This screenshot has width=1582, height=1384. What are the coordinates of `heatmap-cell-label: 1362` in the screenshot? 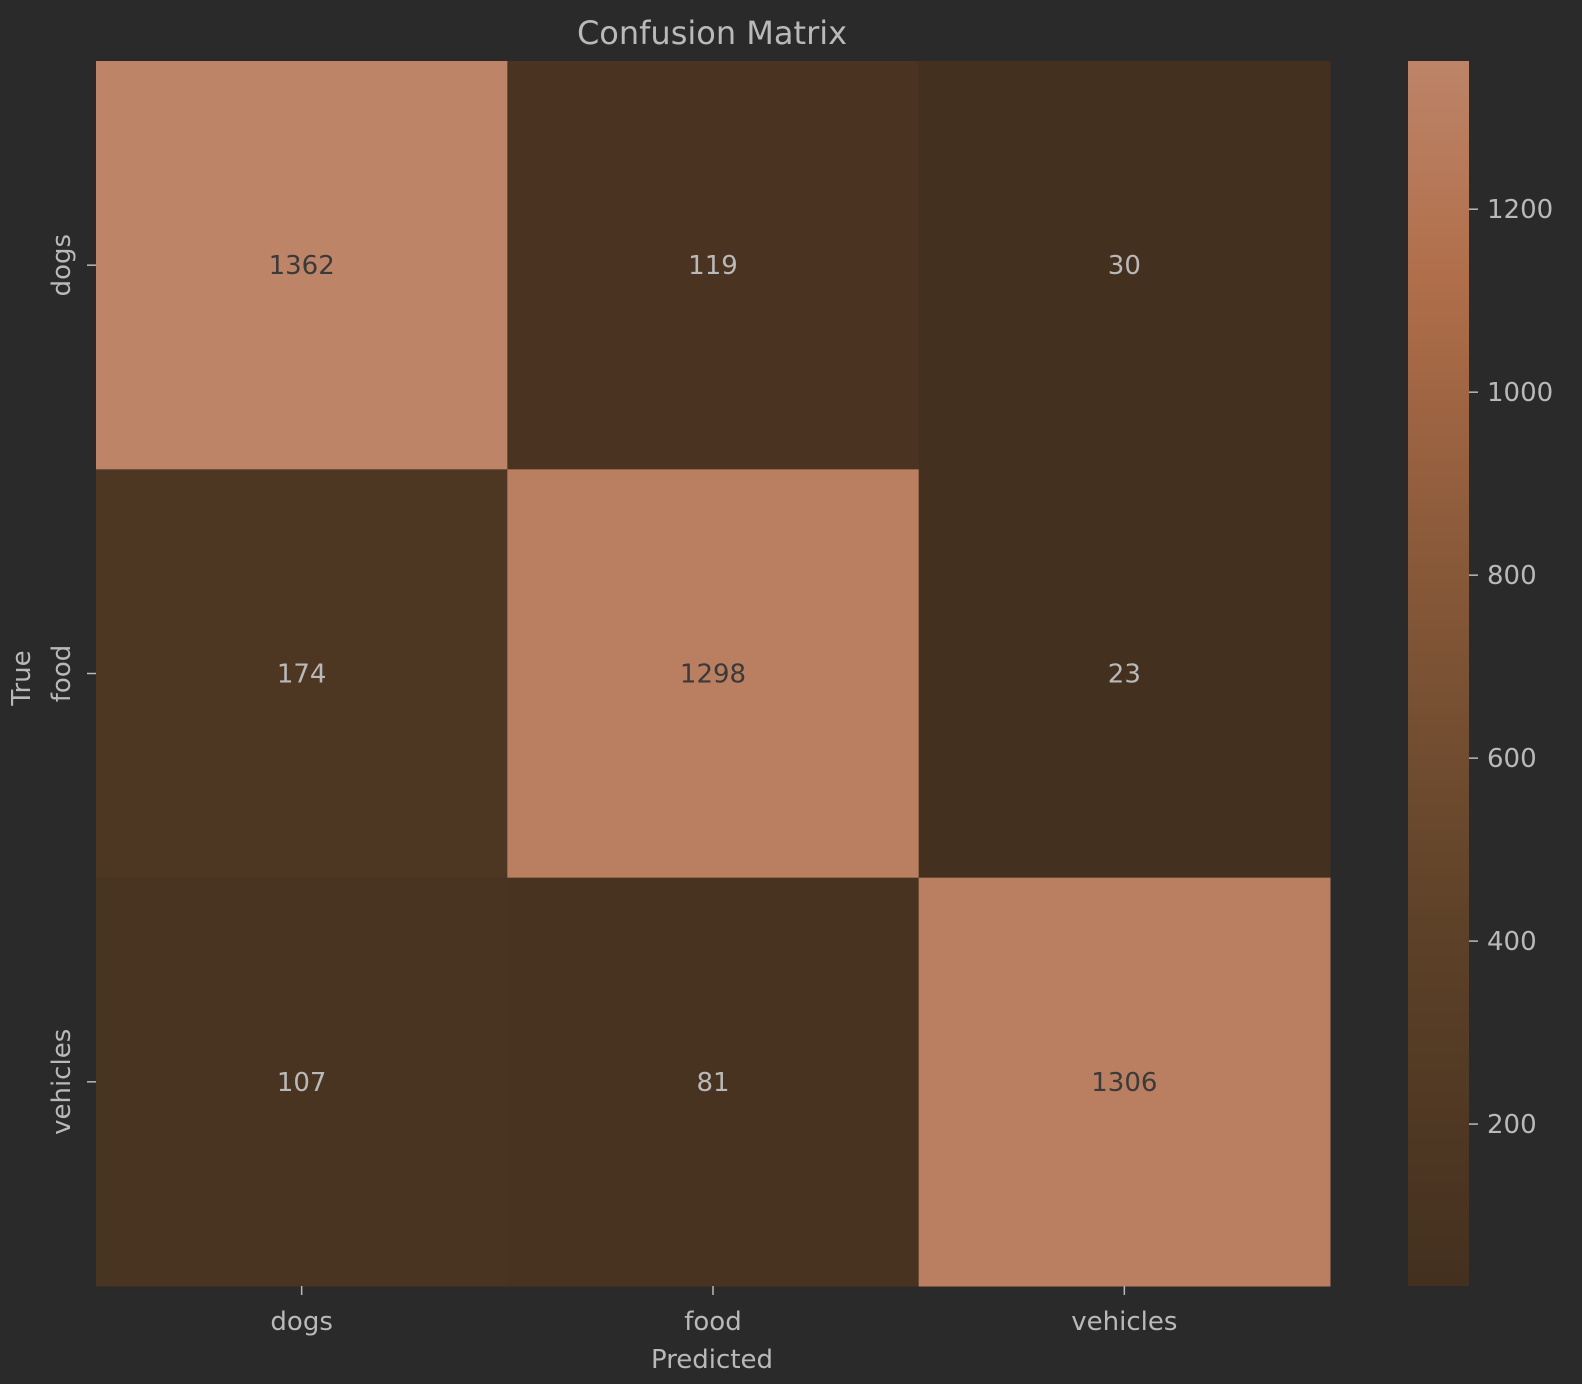 It's located at (302, 266).